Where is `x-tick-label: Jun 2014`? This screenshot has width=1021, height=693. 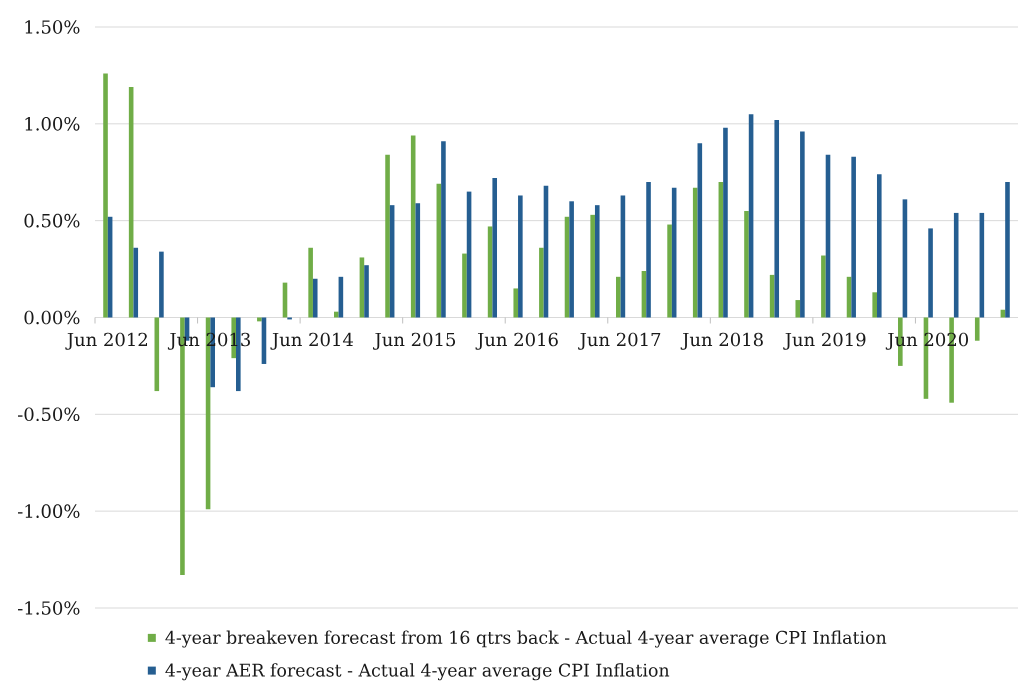 x-tick-label: Jun 2014 is located at coordinates (311, 341).